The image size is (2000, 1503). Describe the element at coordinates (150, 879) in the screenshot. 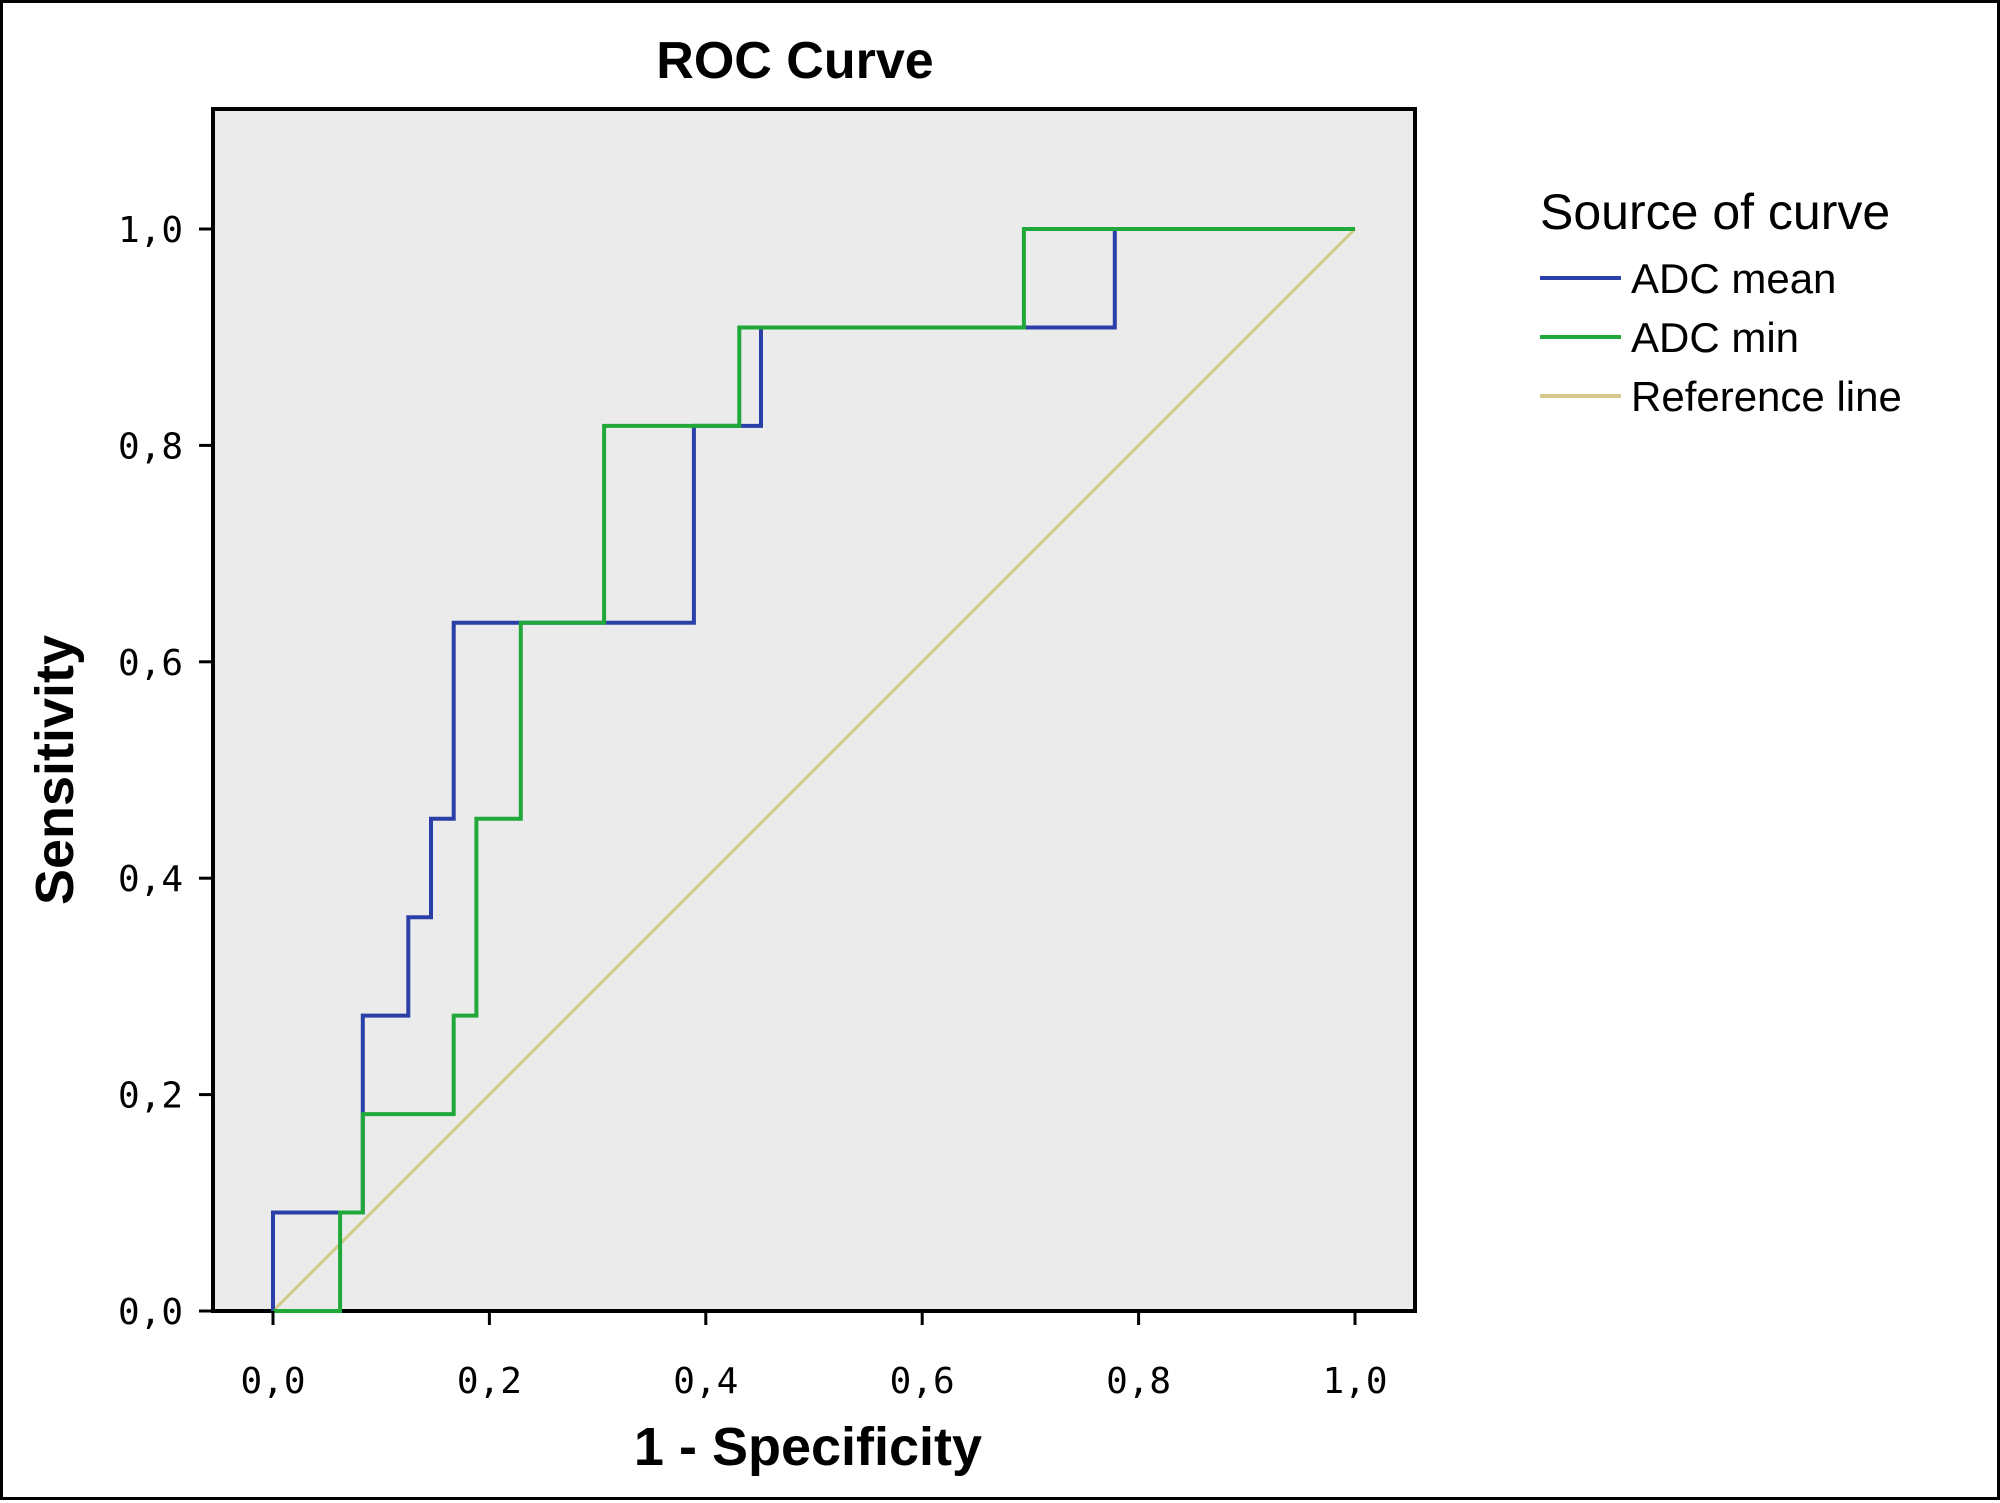

I see `y-tick-label: 0,4` at that location.